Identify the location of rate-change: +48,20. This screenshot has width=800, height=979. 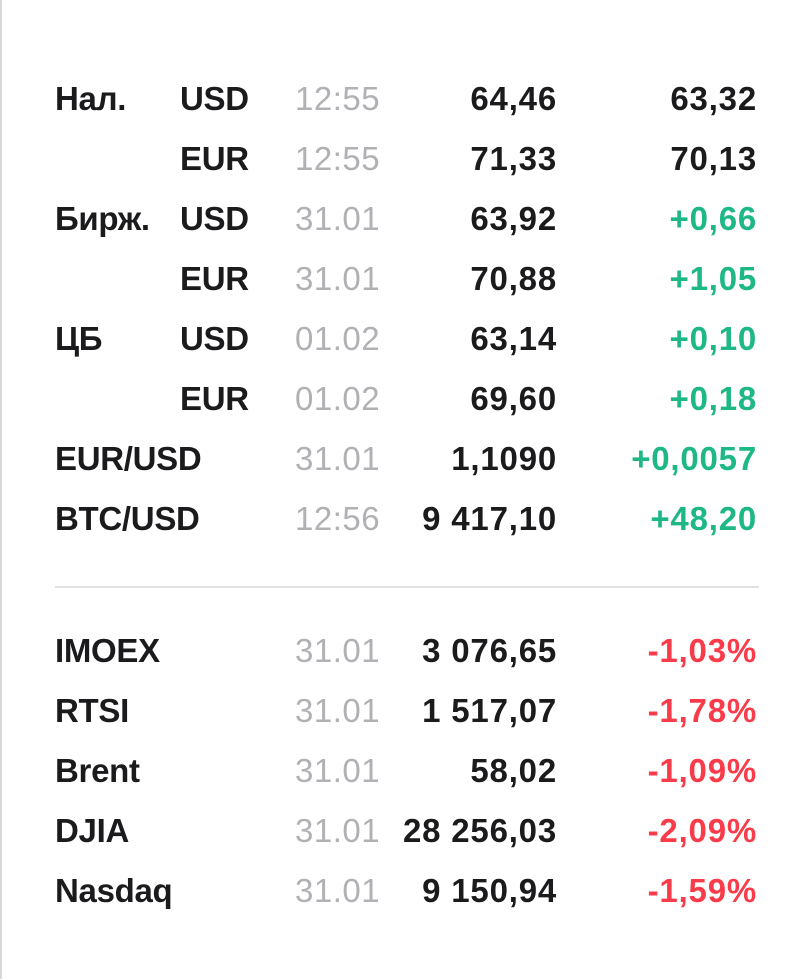
(703, 518).